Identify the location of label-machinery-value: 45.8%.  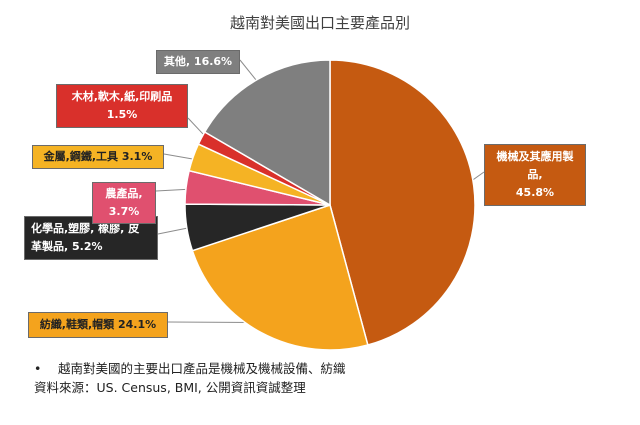
(535, 192).